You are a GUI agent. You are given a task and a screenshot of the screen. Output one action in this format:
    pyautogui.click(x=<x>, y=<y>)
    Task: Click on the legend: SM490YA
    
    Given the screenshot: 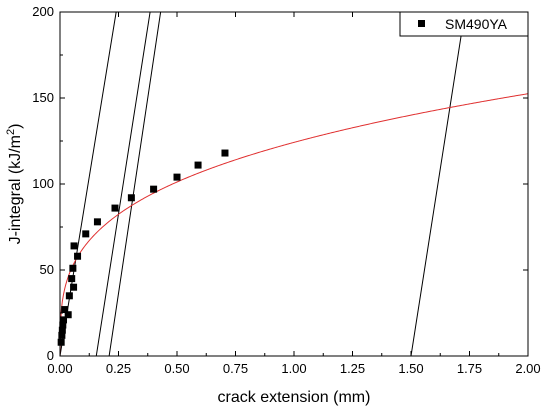 What is the action you would take?
    pyautogui.click(x=464, y=24)
    